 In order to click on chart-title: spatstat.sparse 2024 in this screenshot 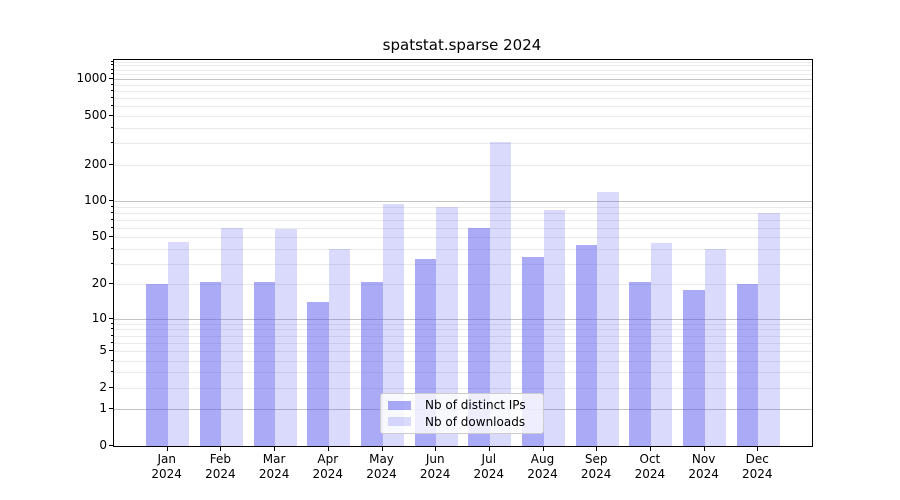, I will do `click(462, 45)`.